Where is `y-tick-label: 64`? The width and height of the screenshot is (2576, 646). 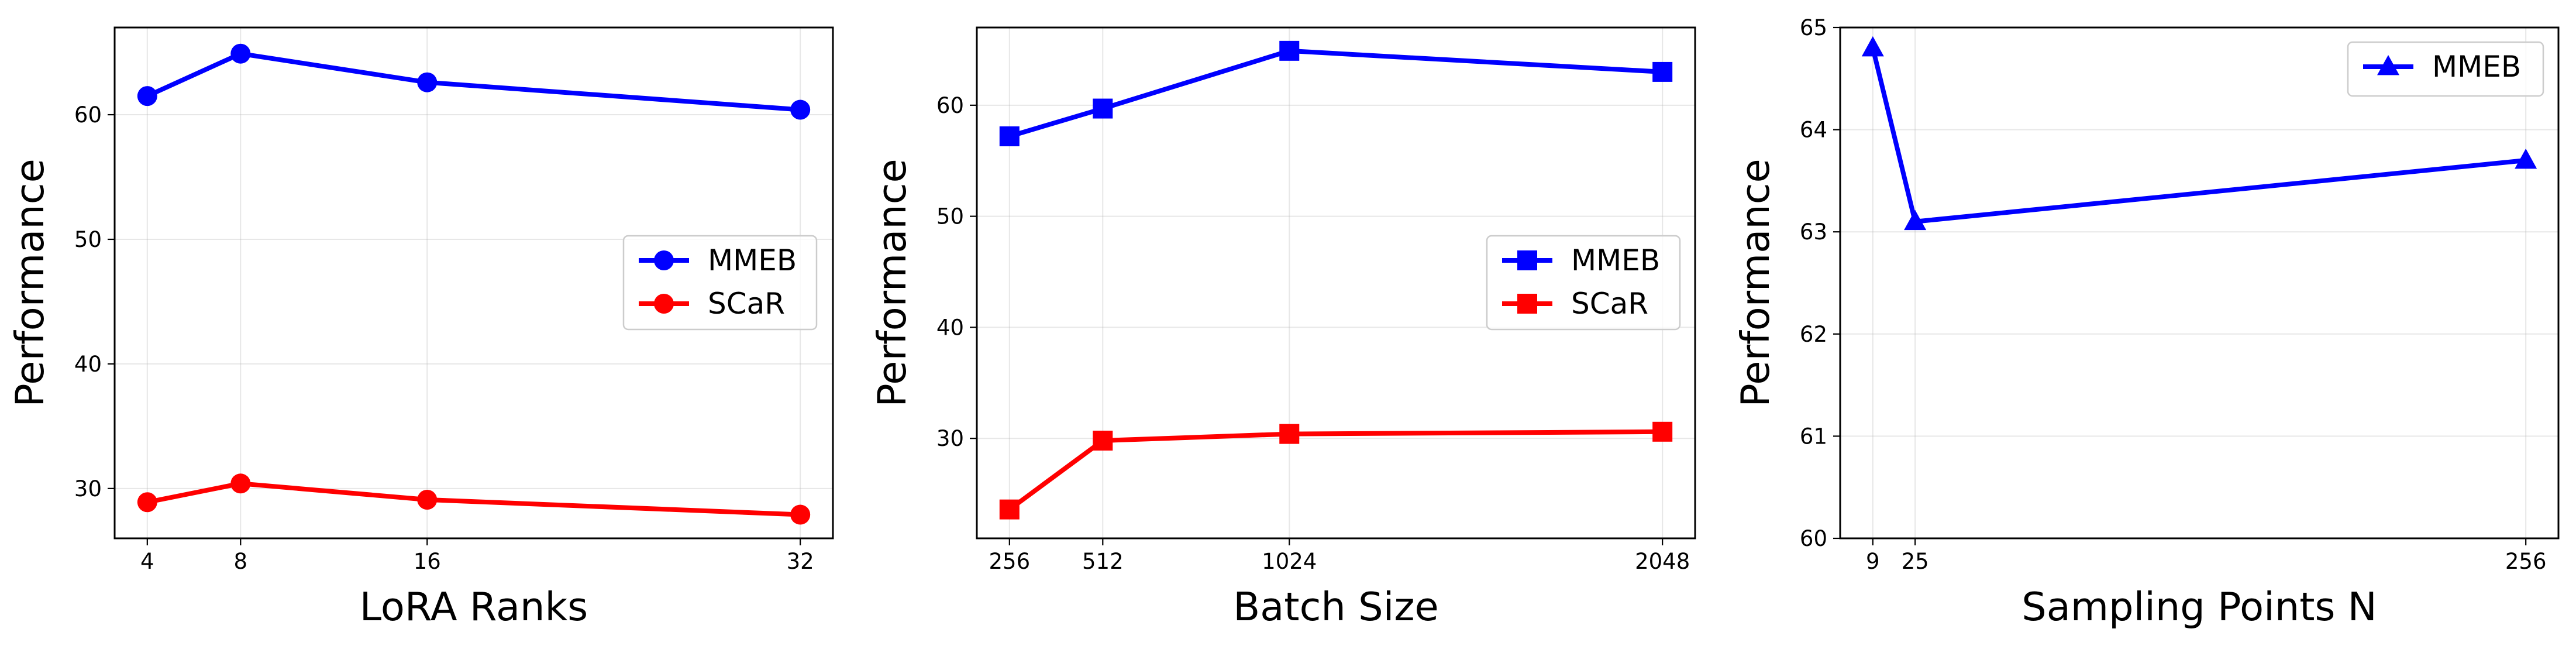
y-tick-label: 64 is located at coordinates (1813, 130).